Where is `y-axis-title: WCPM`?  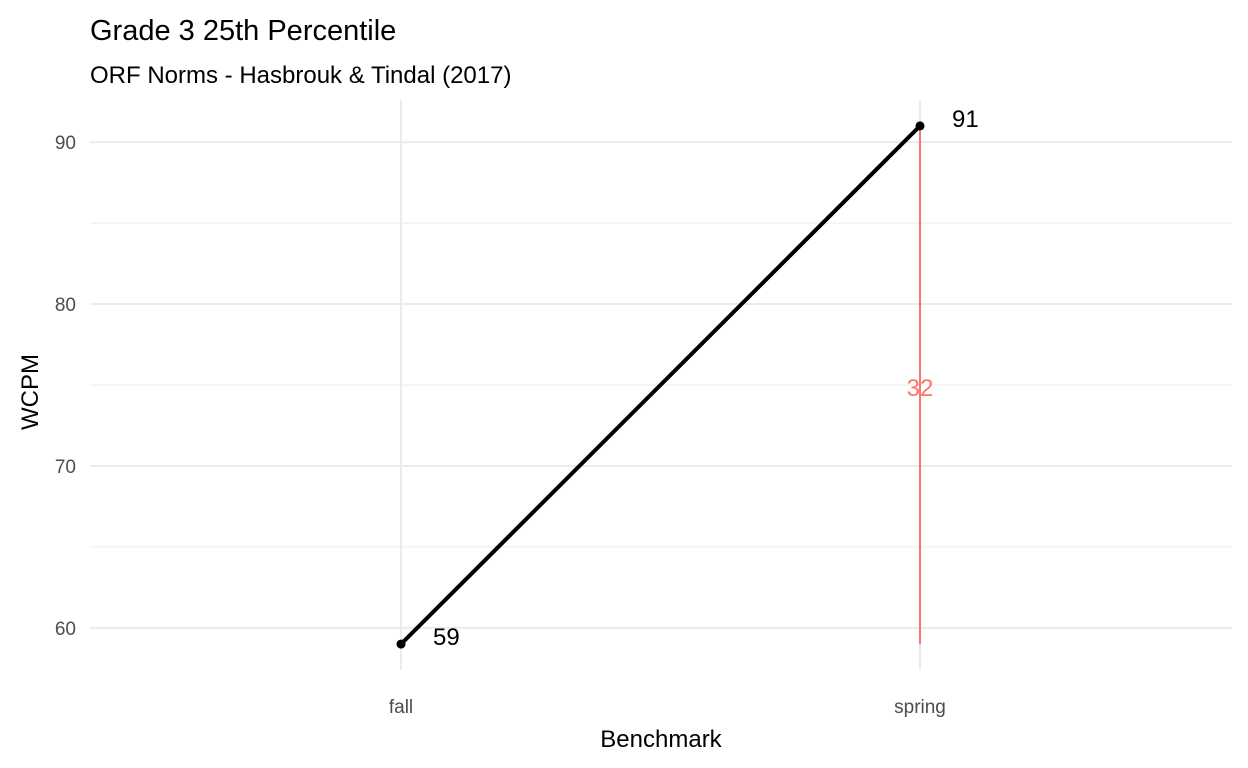
y-axis-title: WCPM is located at coordinates (30, 392).